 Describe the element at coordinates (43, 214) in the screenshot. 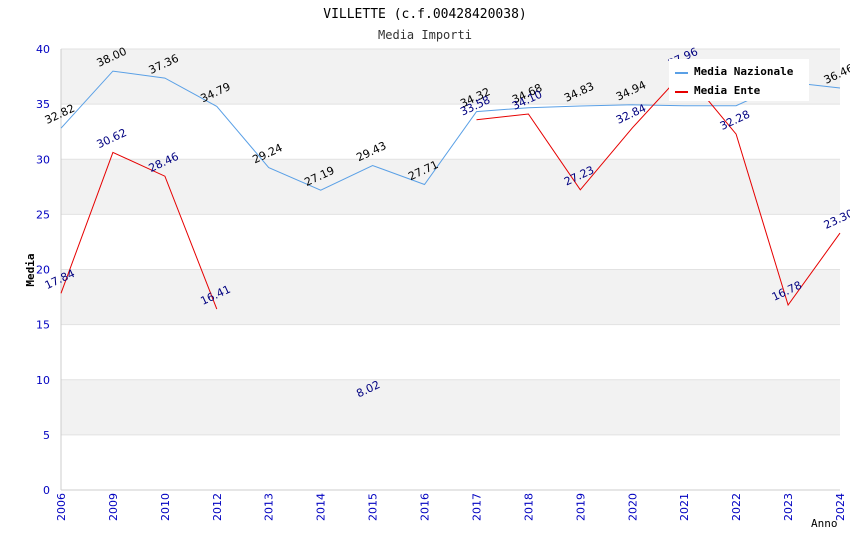

I see `y-tick-label: 25` at that location.